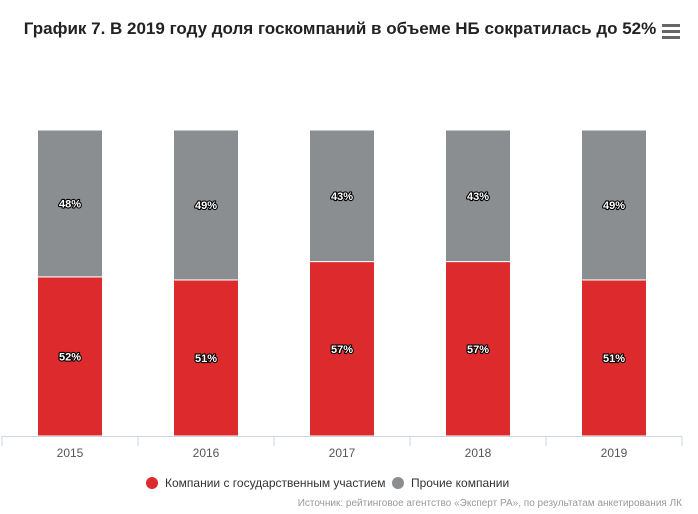 The width and height of the screenshot is (698, 514). What do you see at coordinates (478, 453) in the screenshot?
I see `x-tick-label: 2018` at bounding box center [478, 453].